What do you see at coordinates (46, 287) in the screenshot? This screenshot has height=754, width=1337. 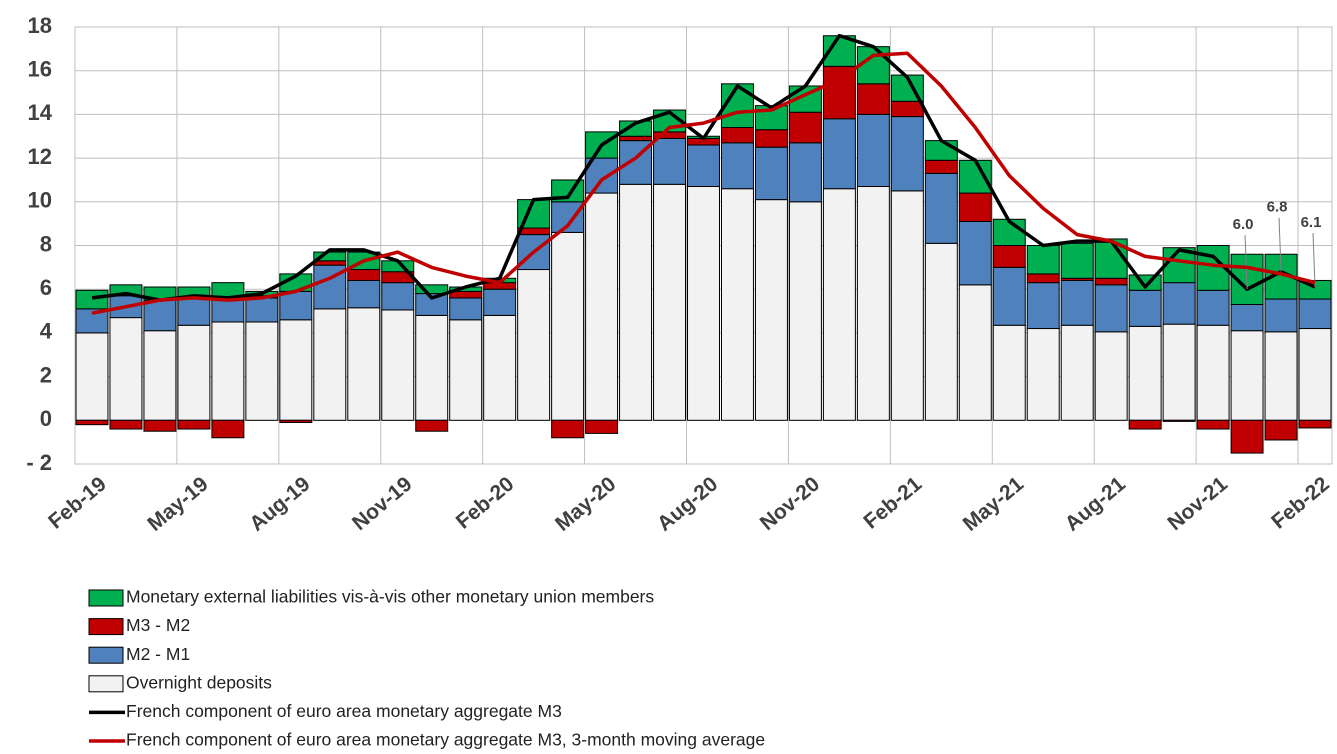 I see `y-tick-label: 6` at bounding box center [46, 287].